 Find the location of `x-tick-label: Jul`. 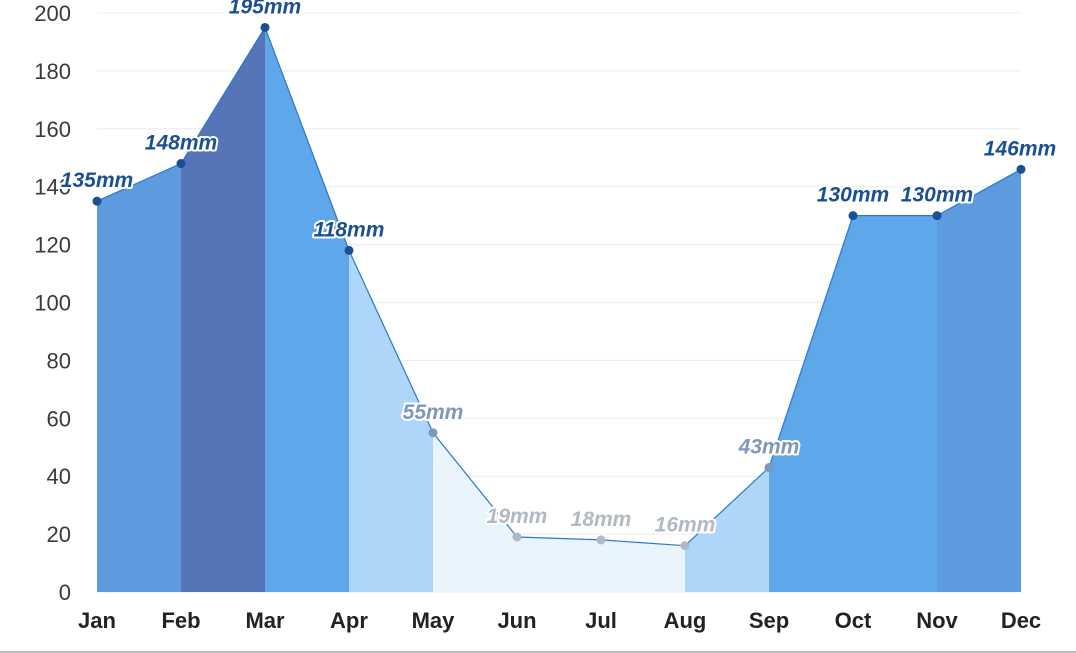

x-tick-label: Jul is located at coordinates (601, 620).